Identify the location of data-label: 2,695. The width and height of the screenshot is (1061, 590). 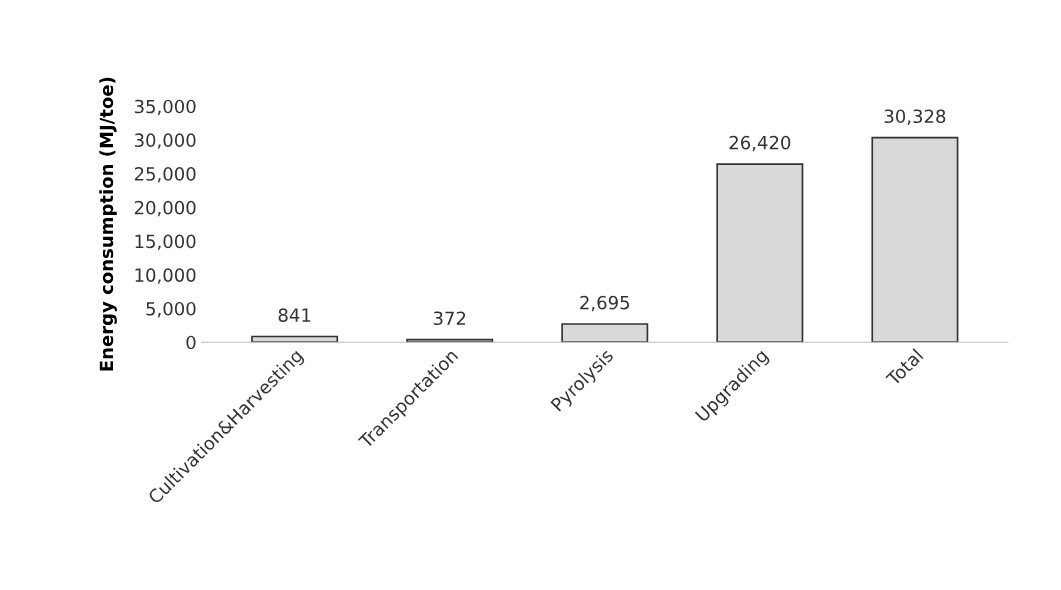
(605, 303).